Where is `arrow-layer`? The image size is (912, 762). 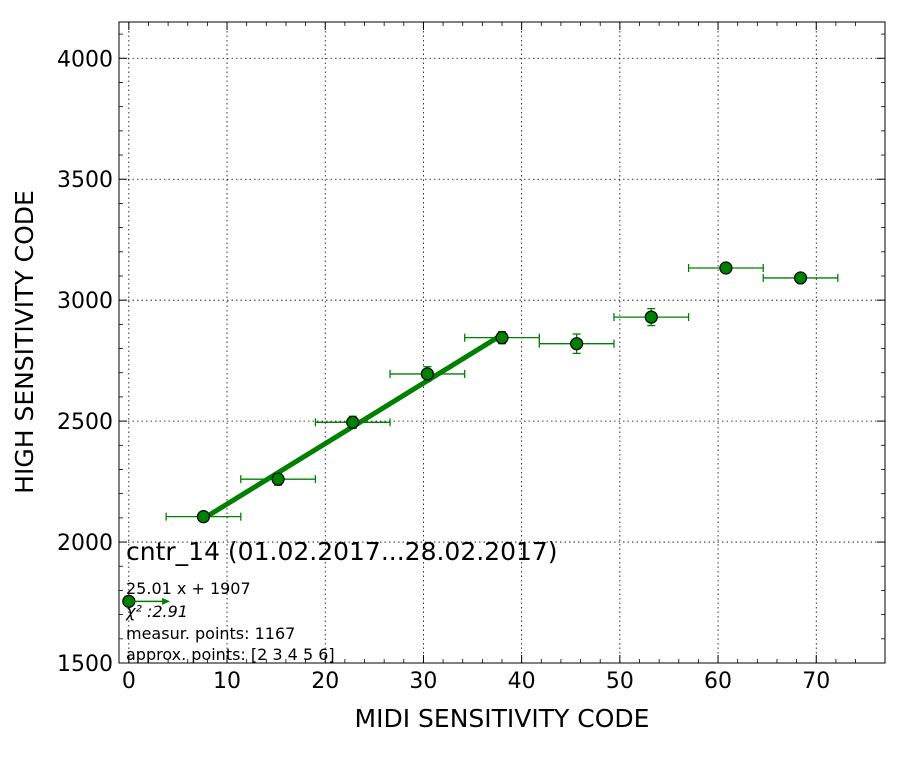
arrow-layer is located at coordinates (149, 601).